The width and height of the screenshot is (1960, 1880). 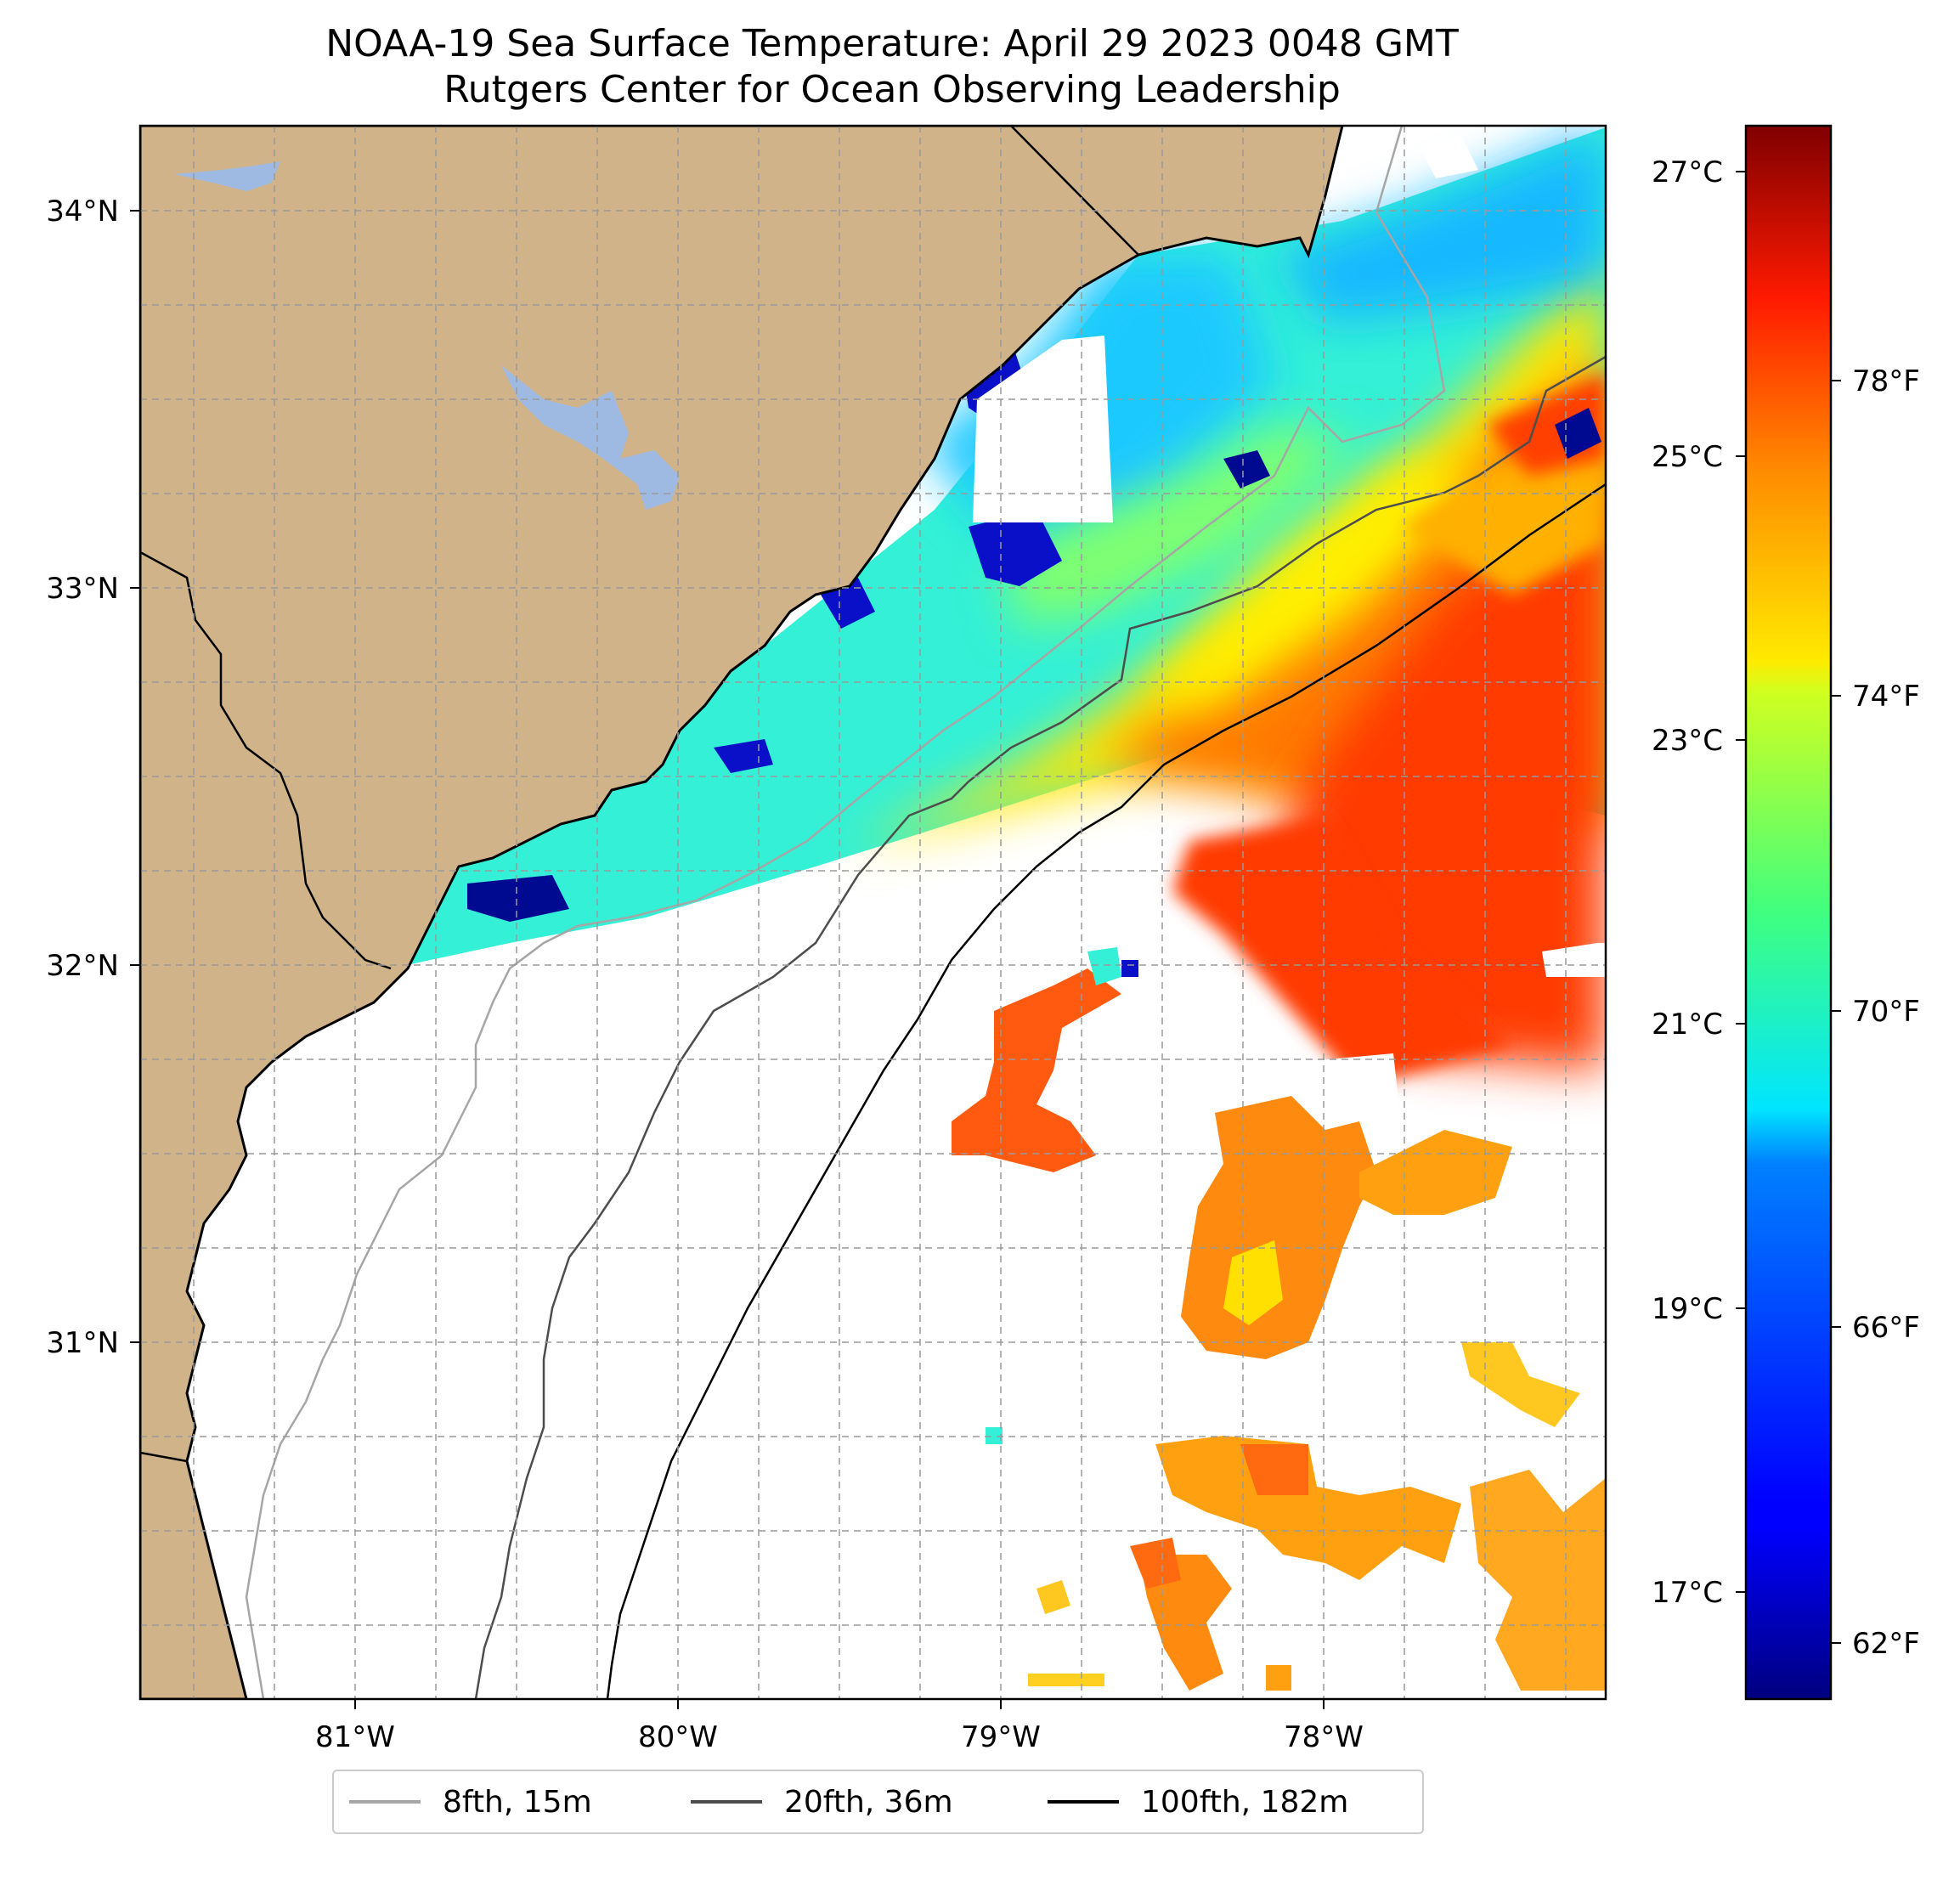 What do you see at coordinates (1741, 882) in the screenshot?
I see `colorbar-celsius-ticks` at bounding box center [1741, 882].